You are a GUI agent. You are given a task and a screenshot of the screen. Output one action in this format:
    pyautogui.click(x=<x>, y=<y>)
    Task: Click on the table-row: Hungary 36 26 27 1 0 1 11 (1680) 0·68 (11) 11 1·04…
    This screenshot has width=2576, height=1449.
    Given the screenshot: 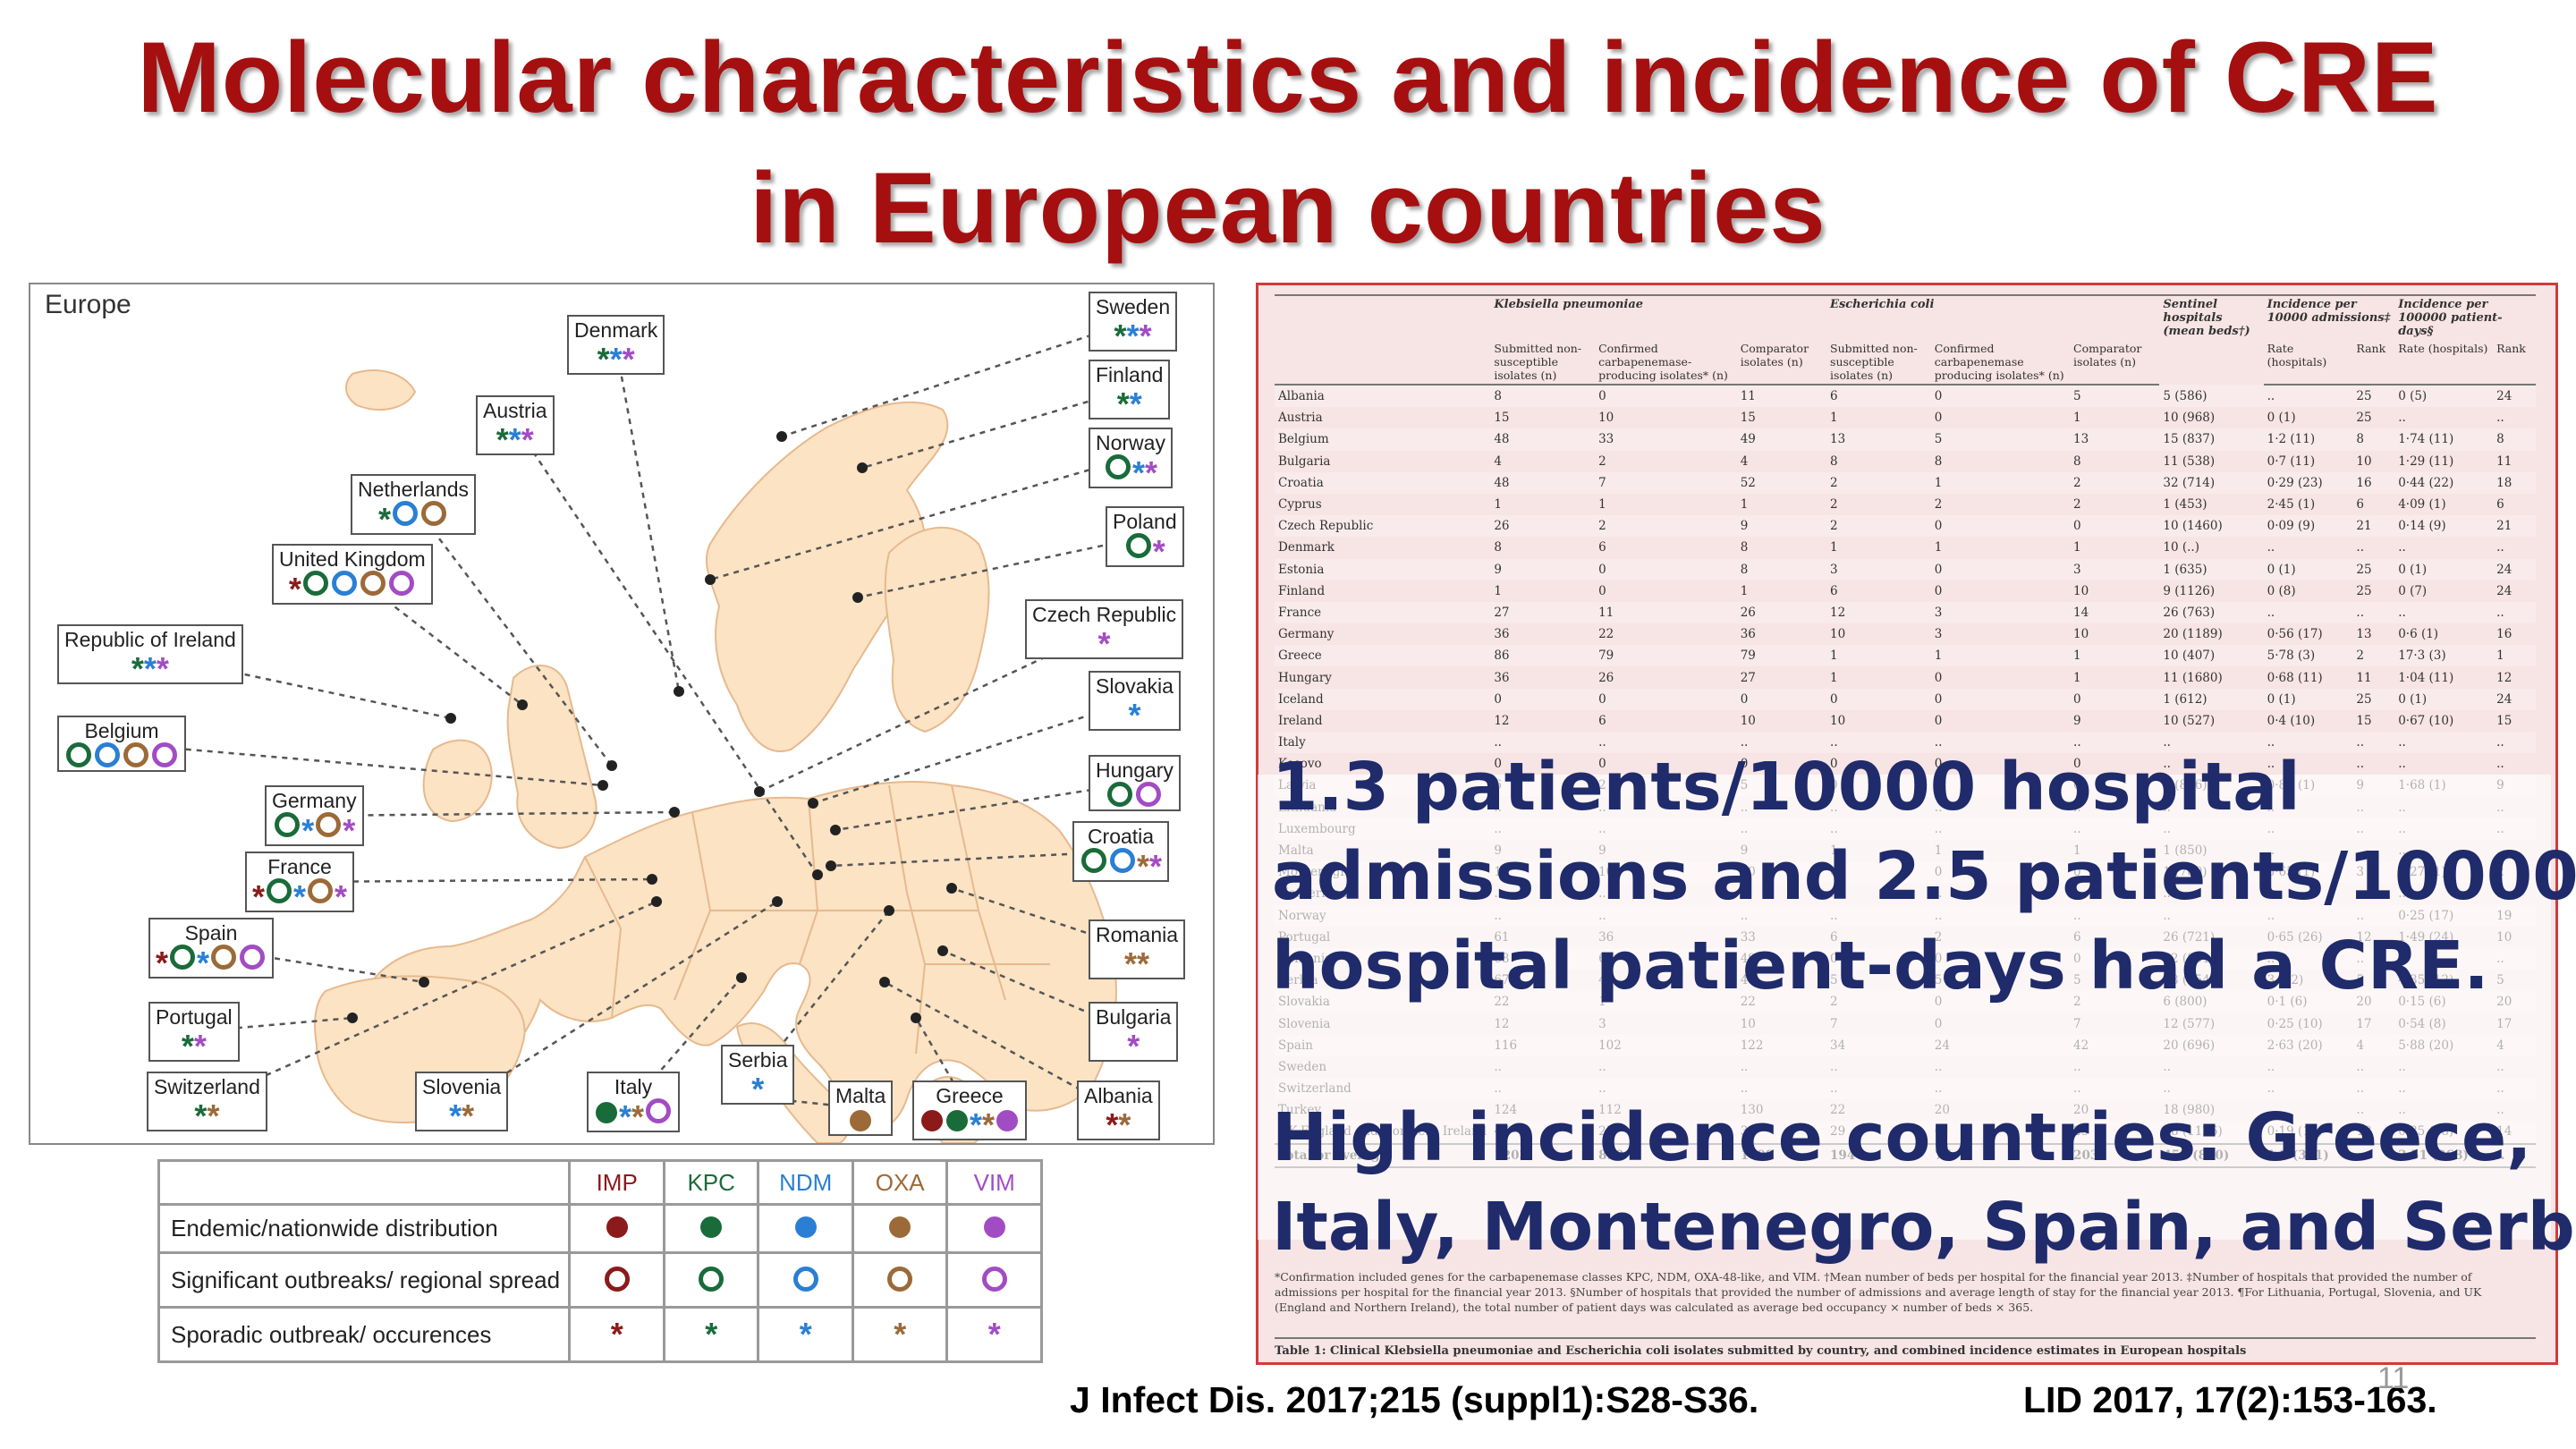 What is the action you would take?
    pyautogui.click(x=1905, y=677)
    